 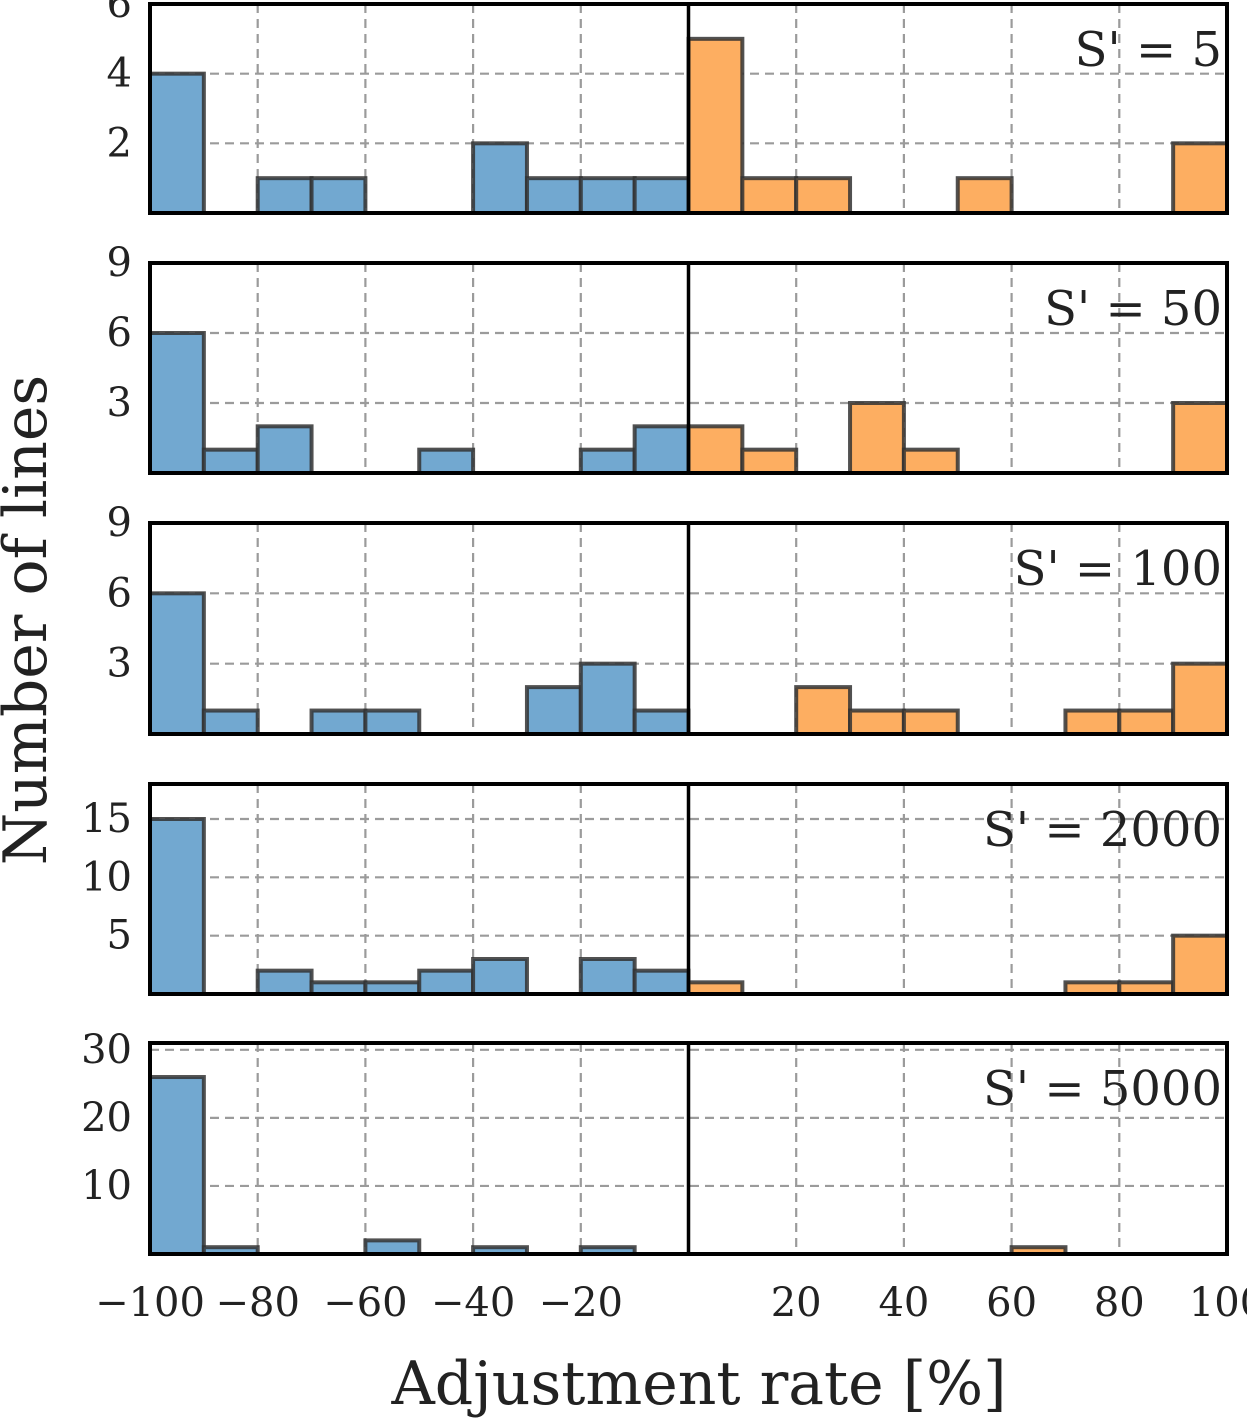 I want to click on x-tick-label: −40, so click(x=473, y=1303).